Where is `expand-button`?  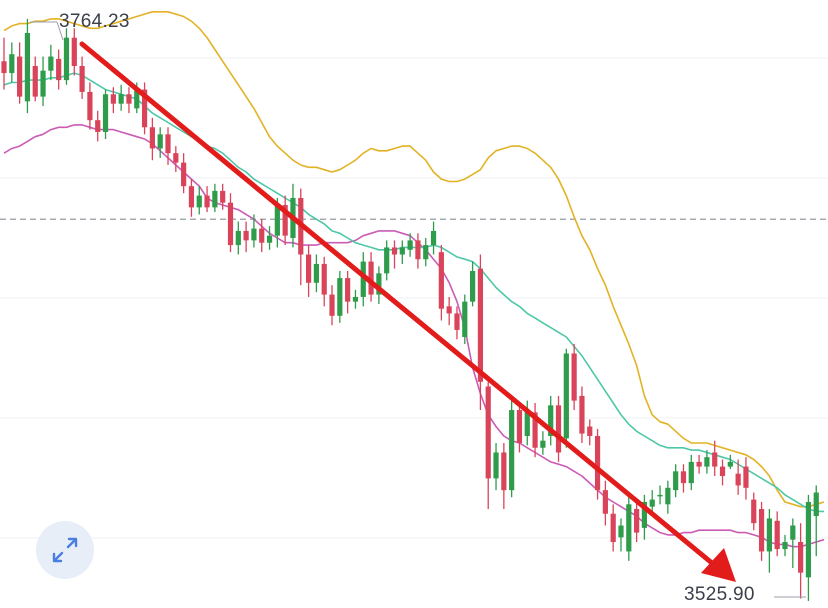 expand-button is located at coordinates (65, 550).